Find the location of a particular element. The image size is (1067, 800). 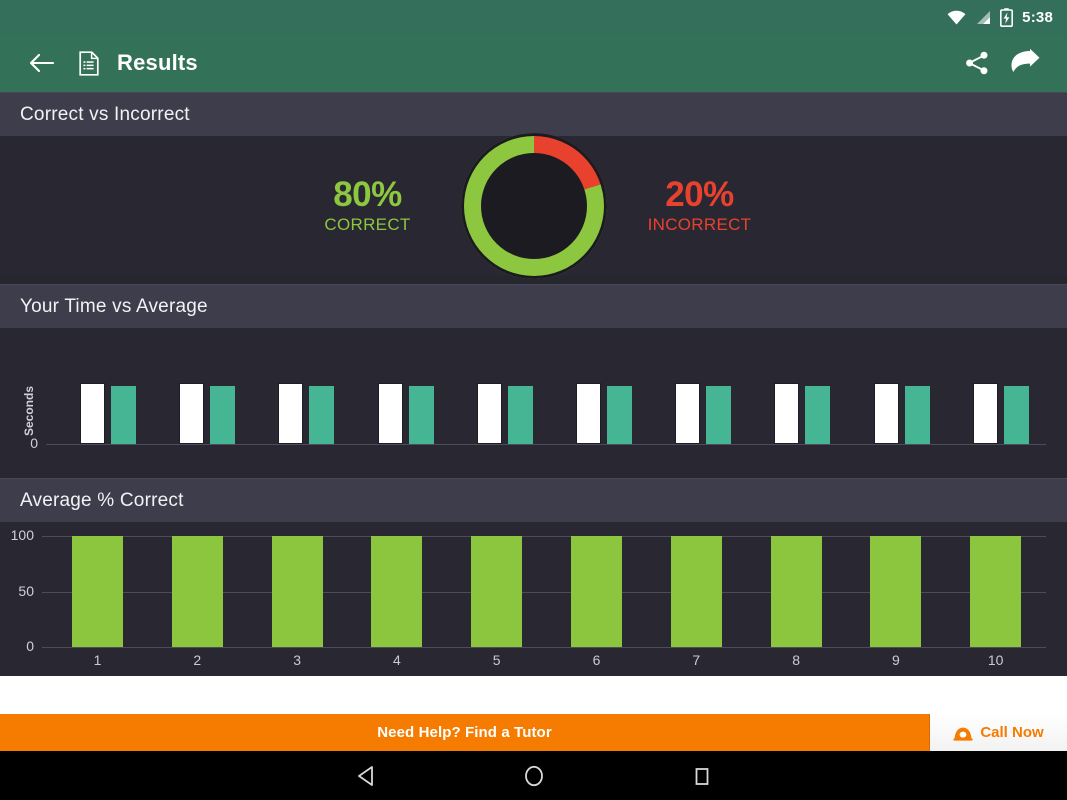

phone-icon is located at coordinates (963, 733).